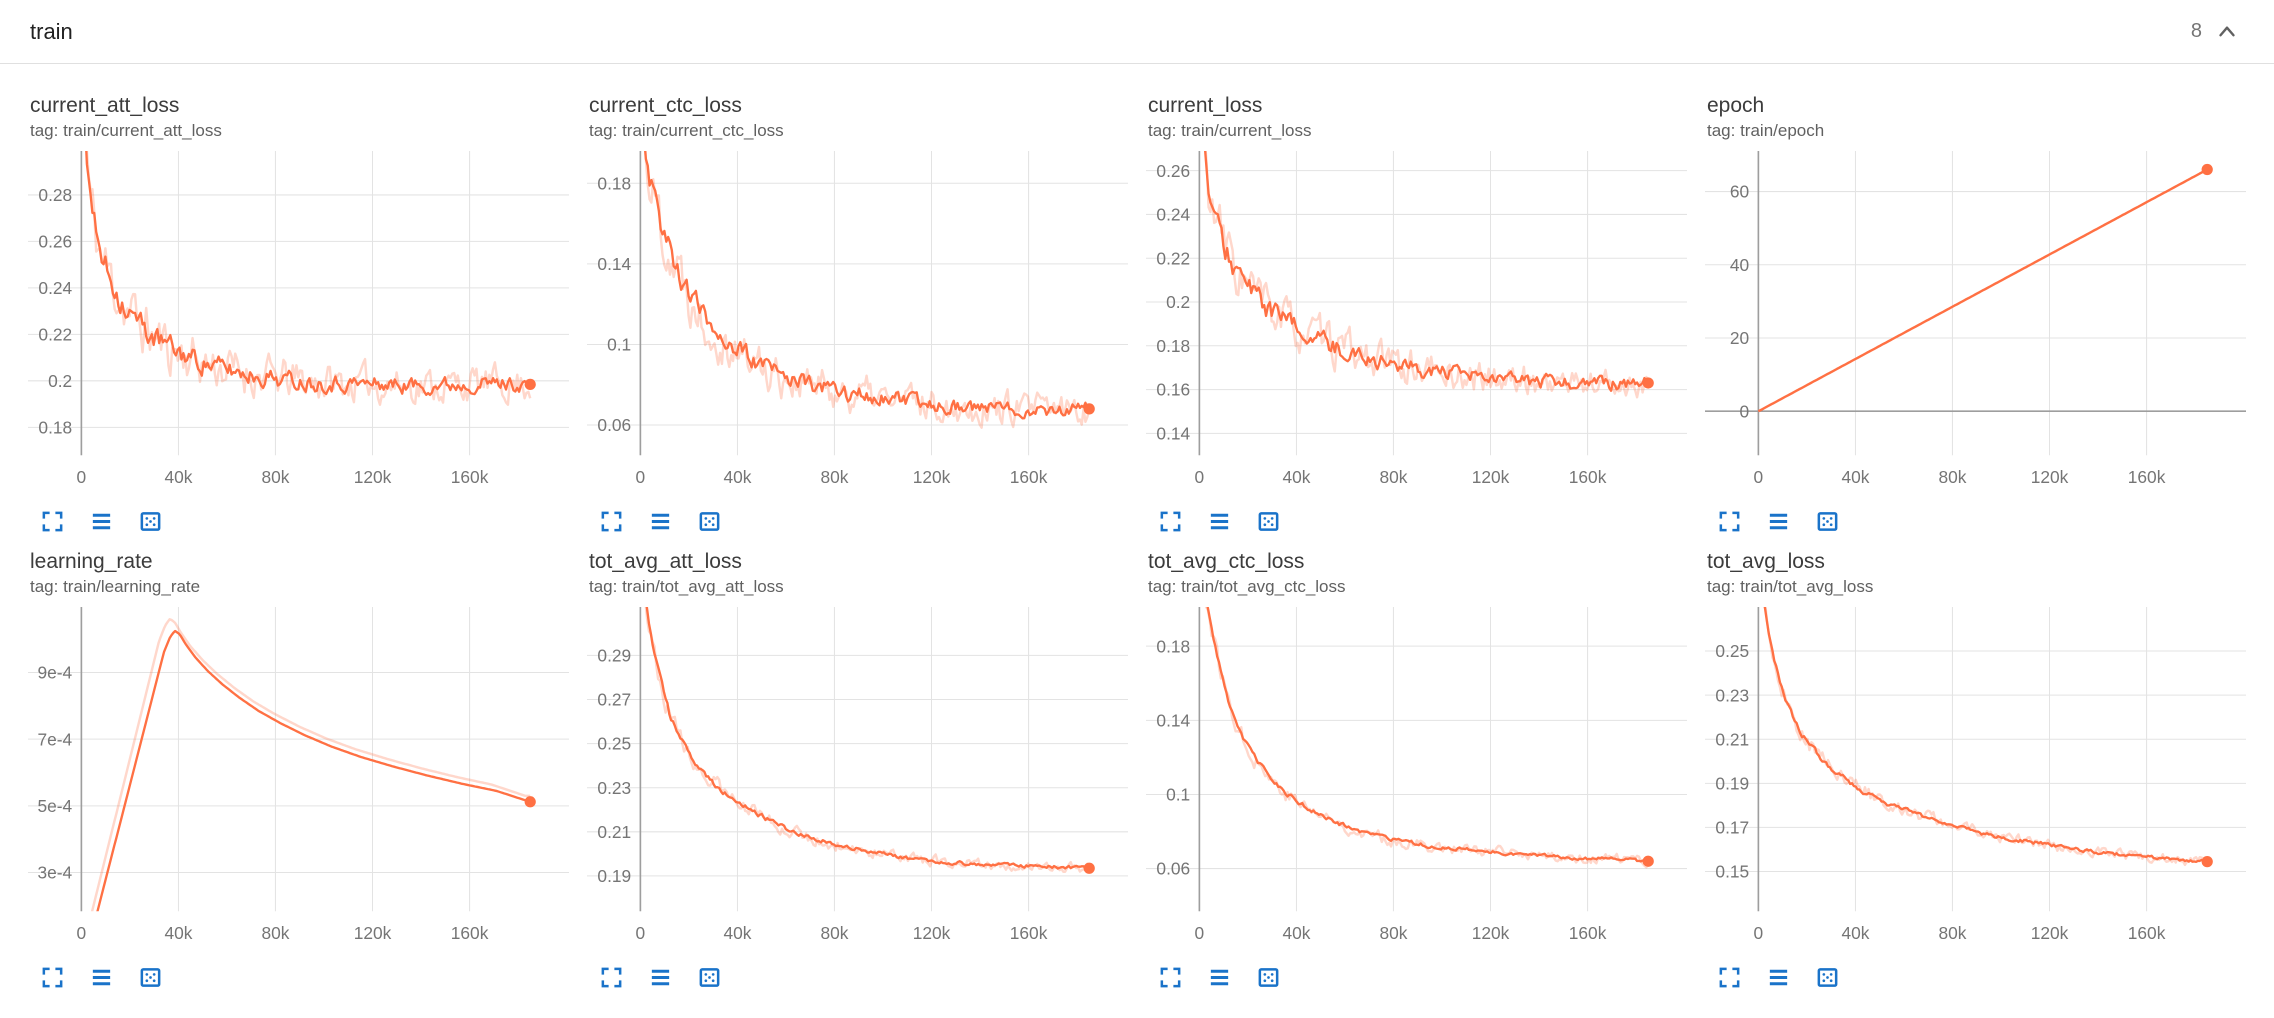  Describe the element at coordinates (614, 656) in the screenshot. I see `svg-text: 0.29` at that location.